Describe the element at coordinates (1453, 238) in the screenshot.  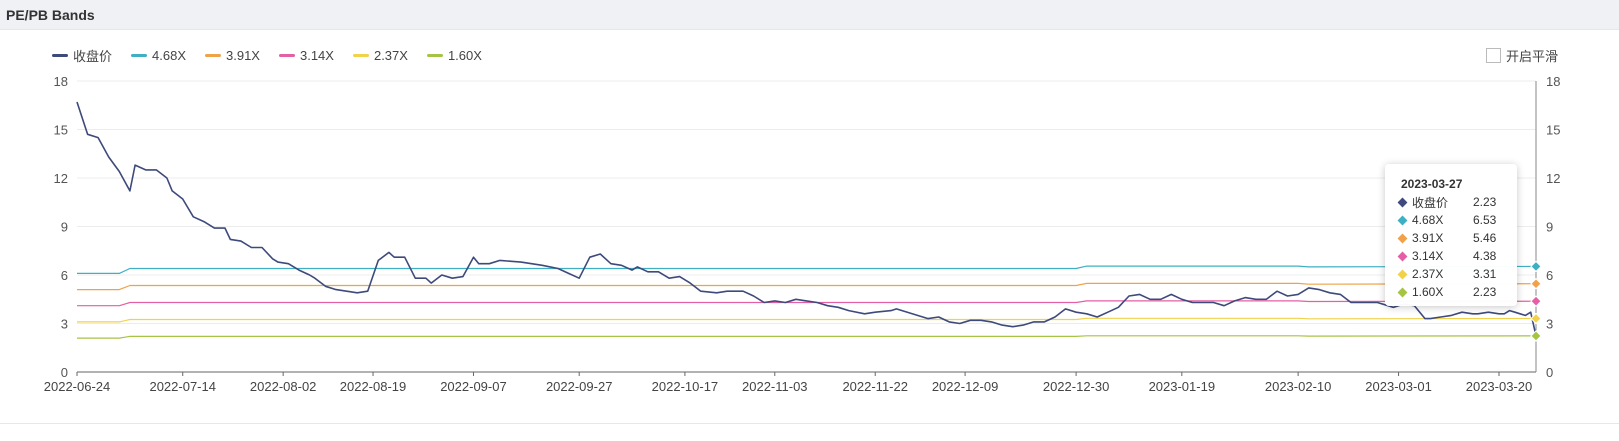
I see `tooltip-row: 3.91X 5.46` at that location.